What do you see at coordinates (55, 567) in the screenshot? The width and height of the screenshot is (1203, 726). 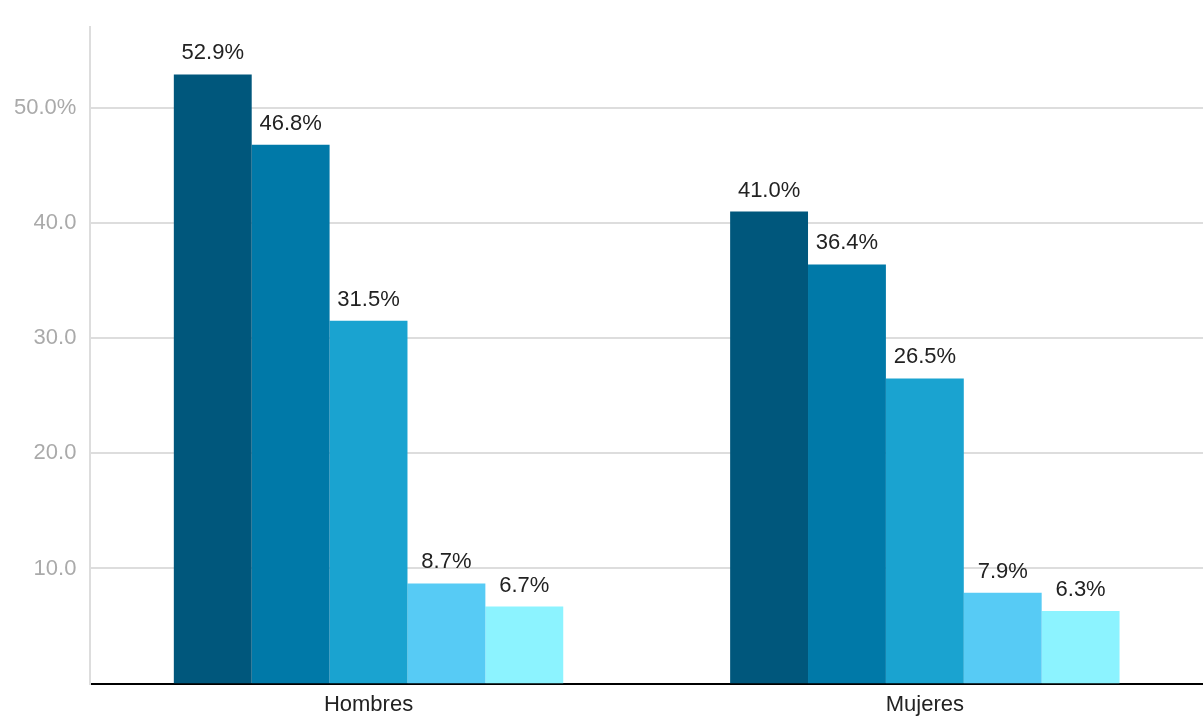 I see `y-tick-label: 10.0` at bounding box center [55, 567].